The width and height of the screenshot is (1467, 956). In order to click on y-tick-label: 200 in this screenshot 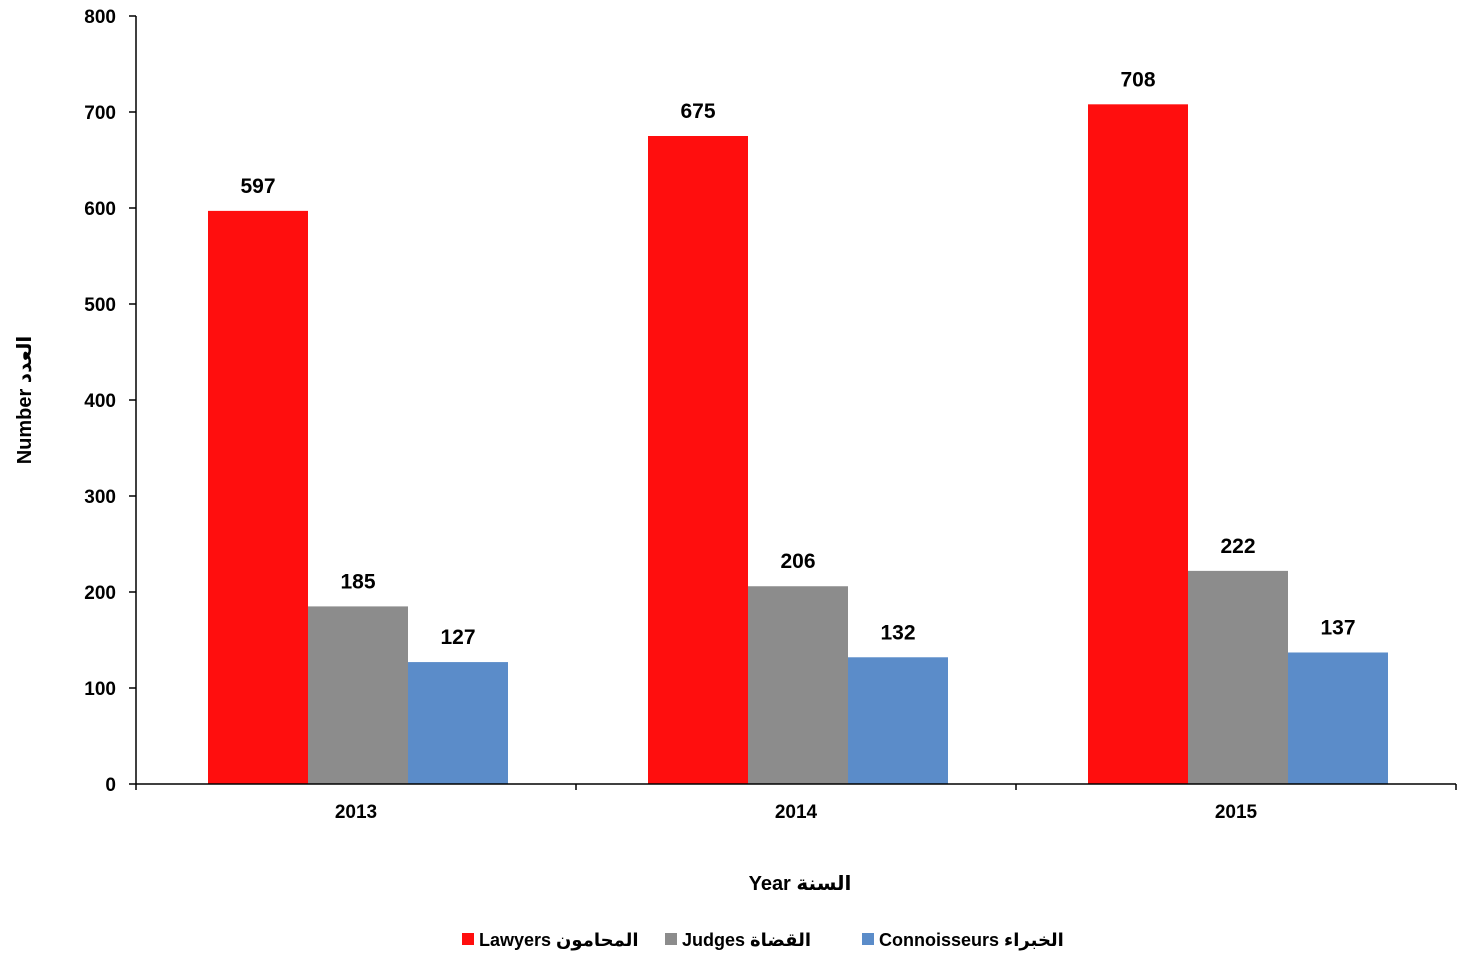, I will do `click(100, 593)`.